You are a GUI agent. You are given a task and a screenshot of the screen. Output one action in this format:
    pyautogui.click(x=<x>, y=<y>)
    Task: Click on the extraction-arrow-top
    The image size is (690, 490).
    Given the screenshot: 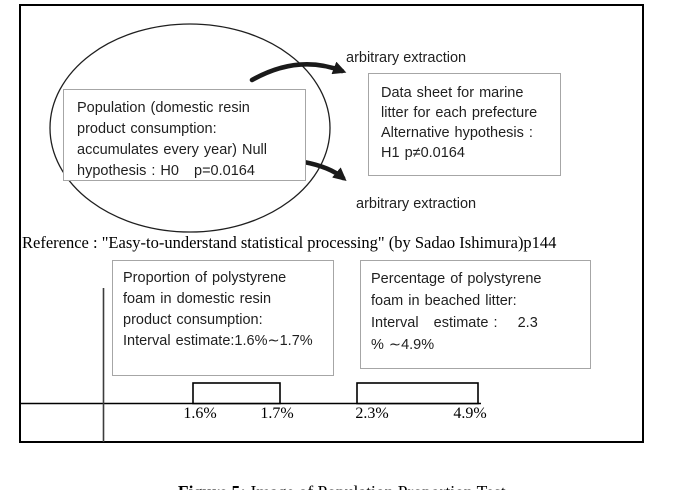 What is the action you would take?
    pyautogui.click(x=298, y=72)
    